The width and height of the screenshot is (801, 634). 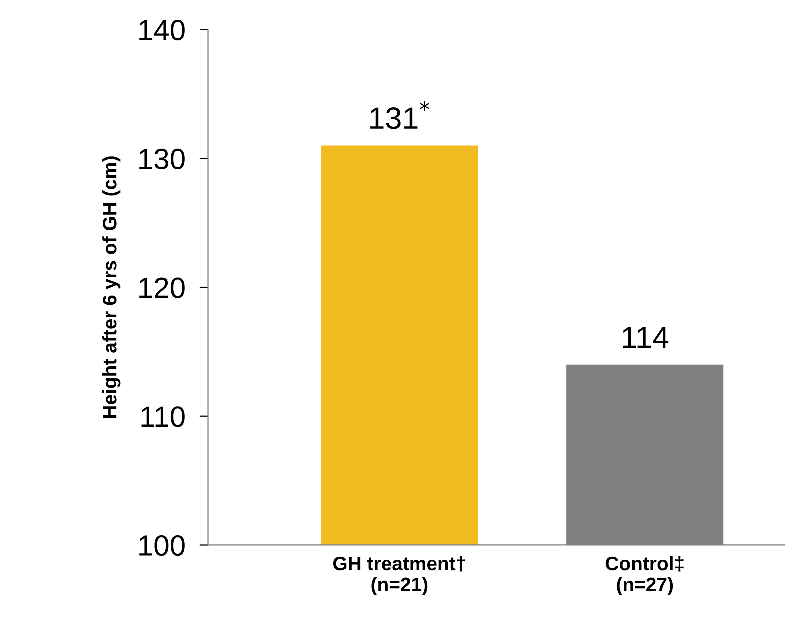 I want to click on y-tick-label: 140, so click(x=162, y=30).